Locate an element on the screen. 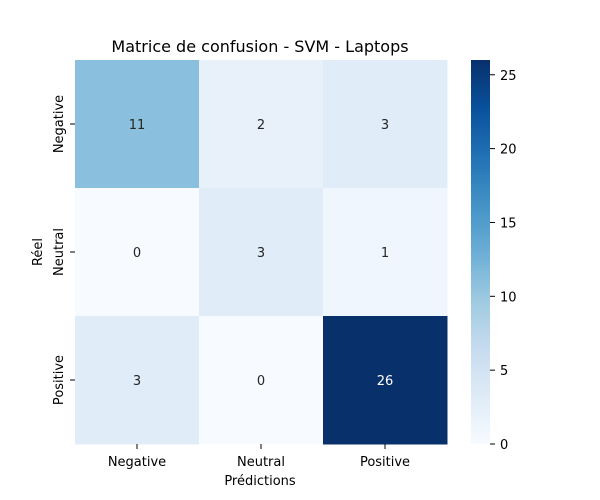 The width and height of the screenshot is (600, 500). x-axis-ticks: Negative Neutral Positive is located at coordinates (259, 457).